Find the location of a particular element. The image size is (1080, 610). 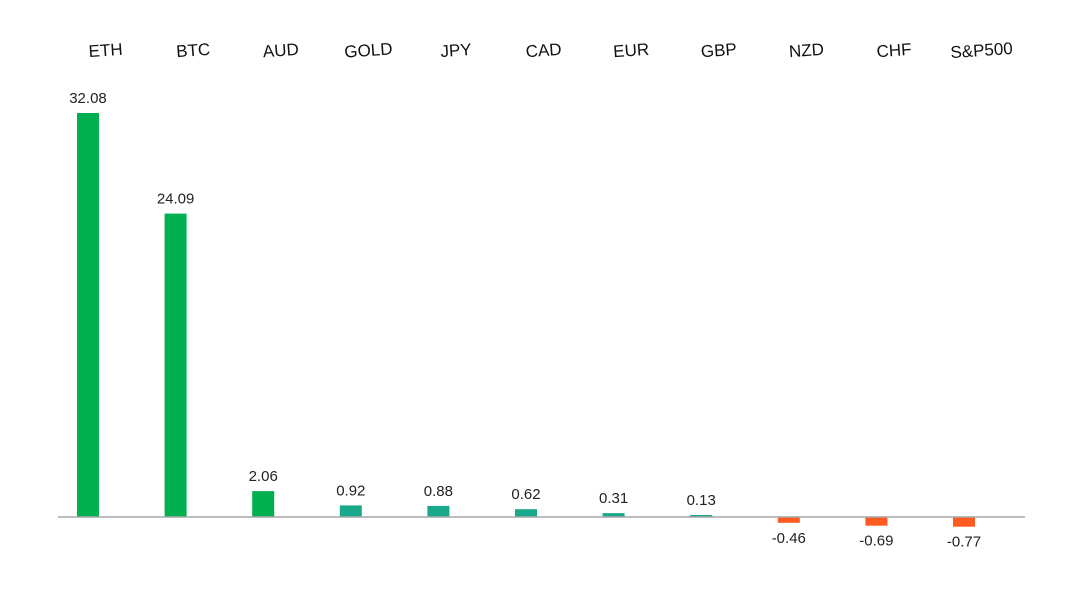

bar-nzd is located at coordinates (788, 520).